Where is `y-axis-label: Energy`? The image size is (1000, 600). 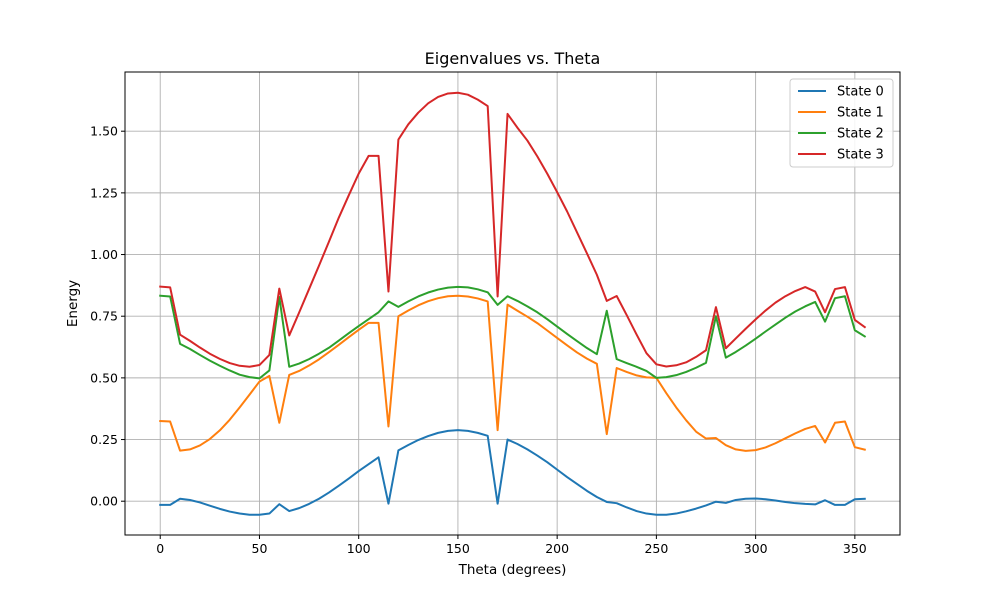 y-axis-label: Energy is located at coordinates (73, 303).